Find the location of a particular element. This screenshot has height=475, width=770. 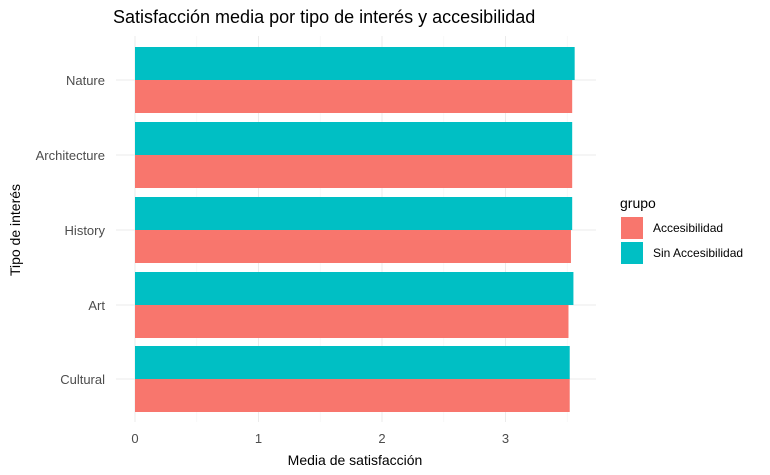

legend-label-sin-accesibilidad: Sin Accesibilidad is located at coordinates (698, 253).